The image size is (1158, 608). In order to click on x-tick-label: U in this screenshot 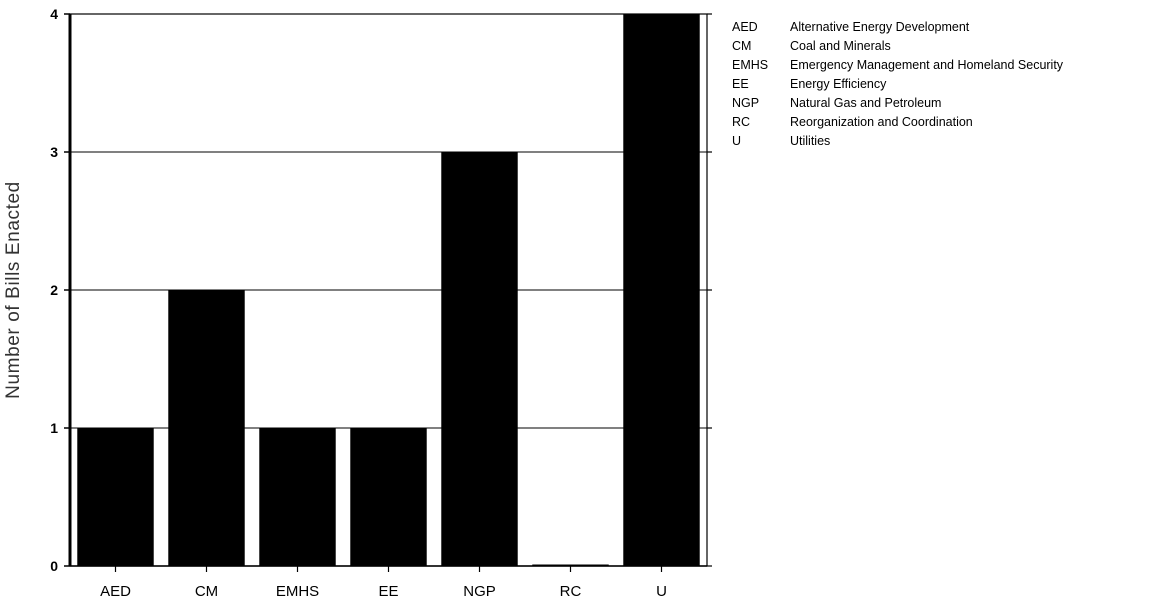, I will do `click(661, 591)`.